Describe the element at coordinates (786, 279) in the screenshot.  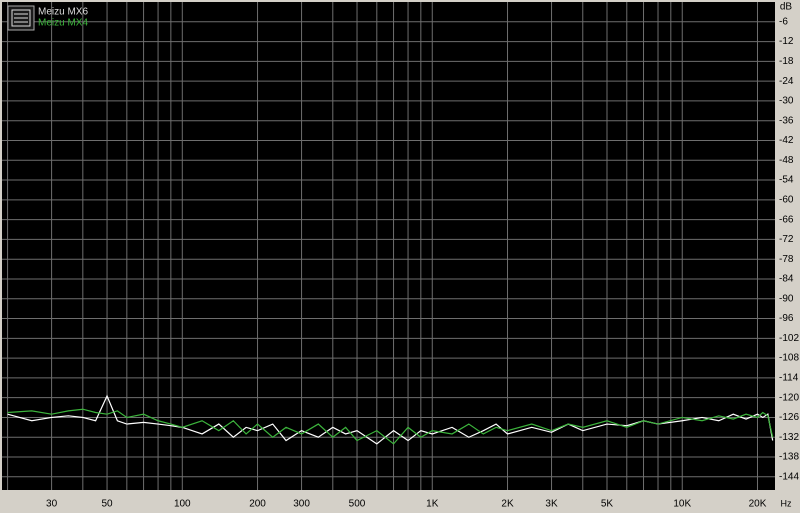
I see `y-tick-label: -84` at that location.